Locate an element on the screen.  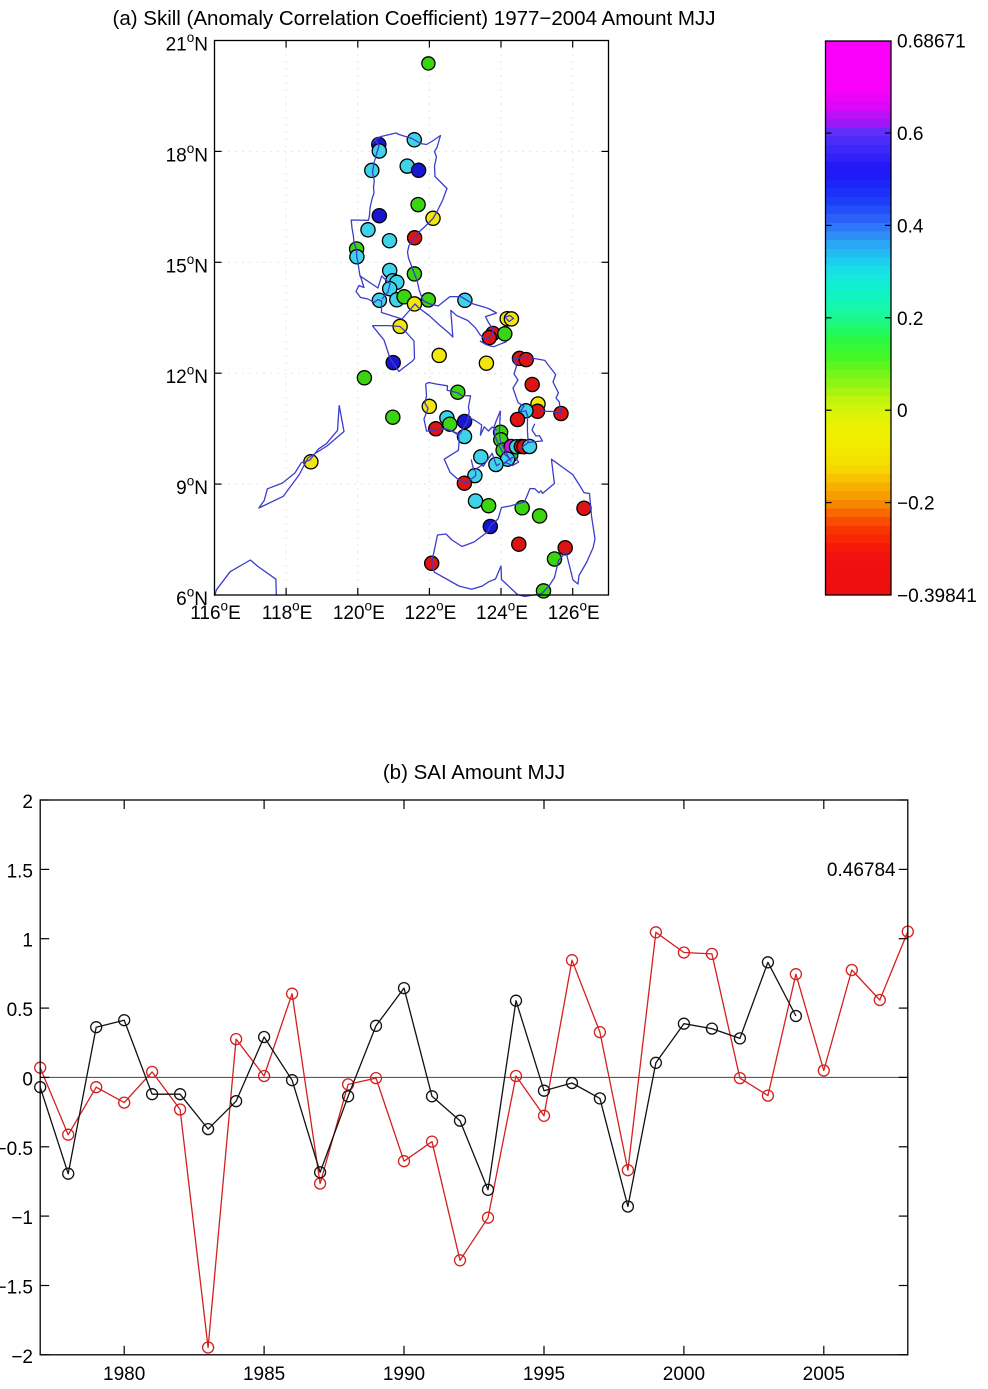
svg-text: 2 is located at coordinates (27, 802).